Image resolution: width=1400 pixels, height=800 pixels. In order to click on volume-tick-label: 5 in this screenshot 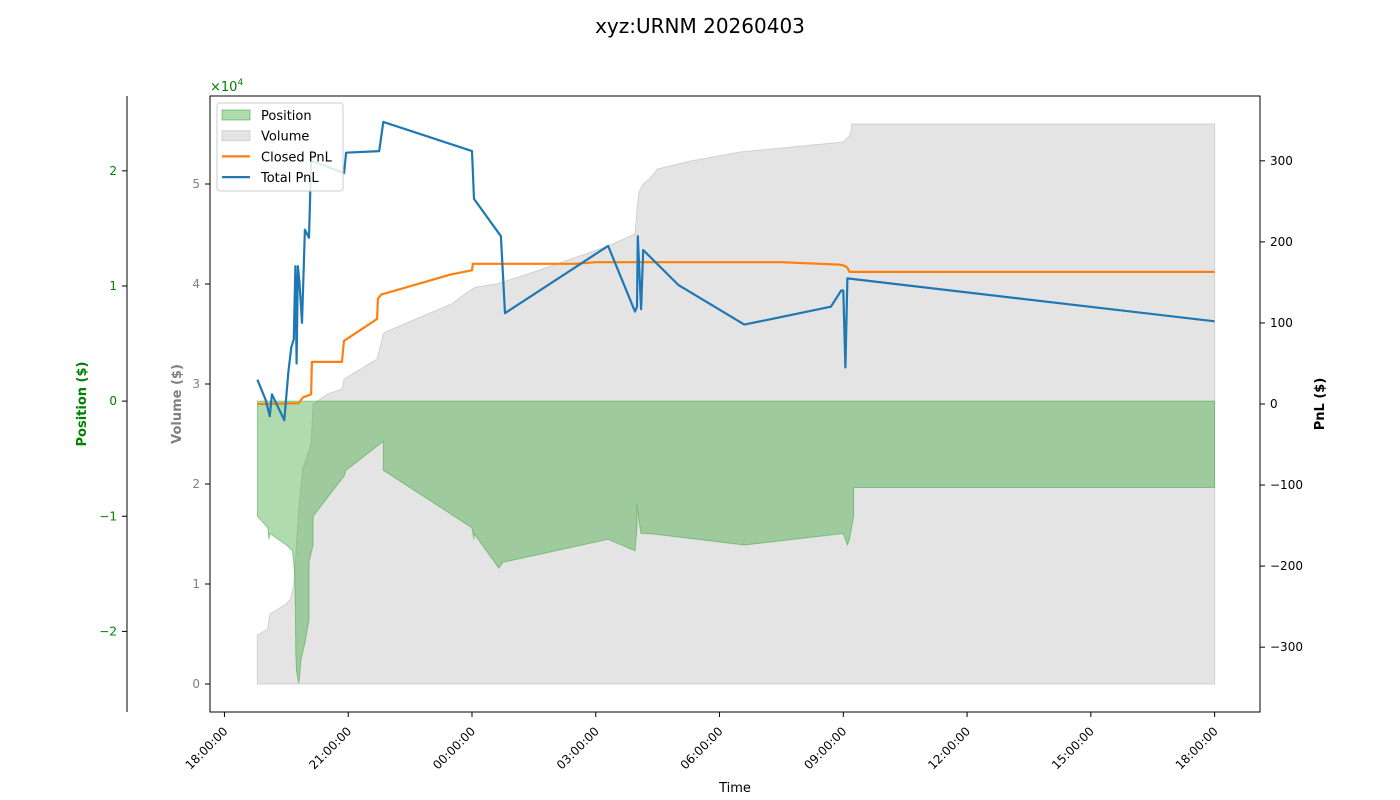, I will do `click(196, 184)`.